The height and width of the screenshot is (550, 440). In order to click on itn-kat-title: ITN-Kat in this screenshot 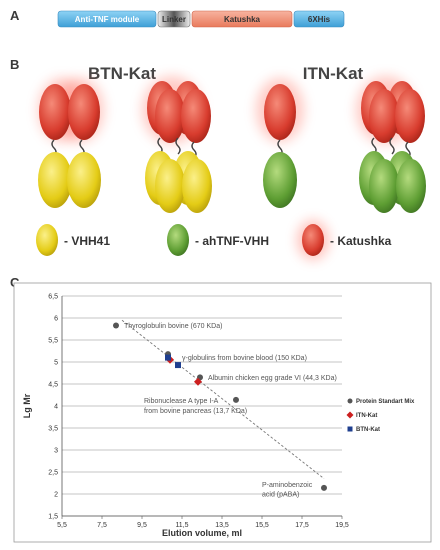, I will do `click(333, 73)`.